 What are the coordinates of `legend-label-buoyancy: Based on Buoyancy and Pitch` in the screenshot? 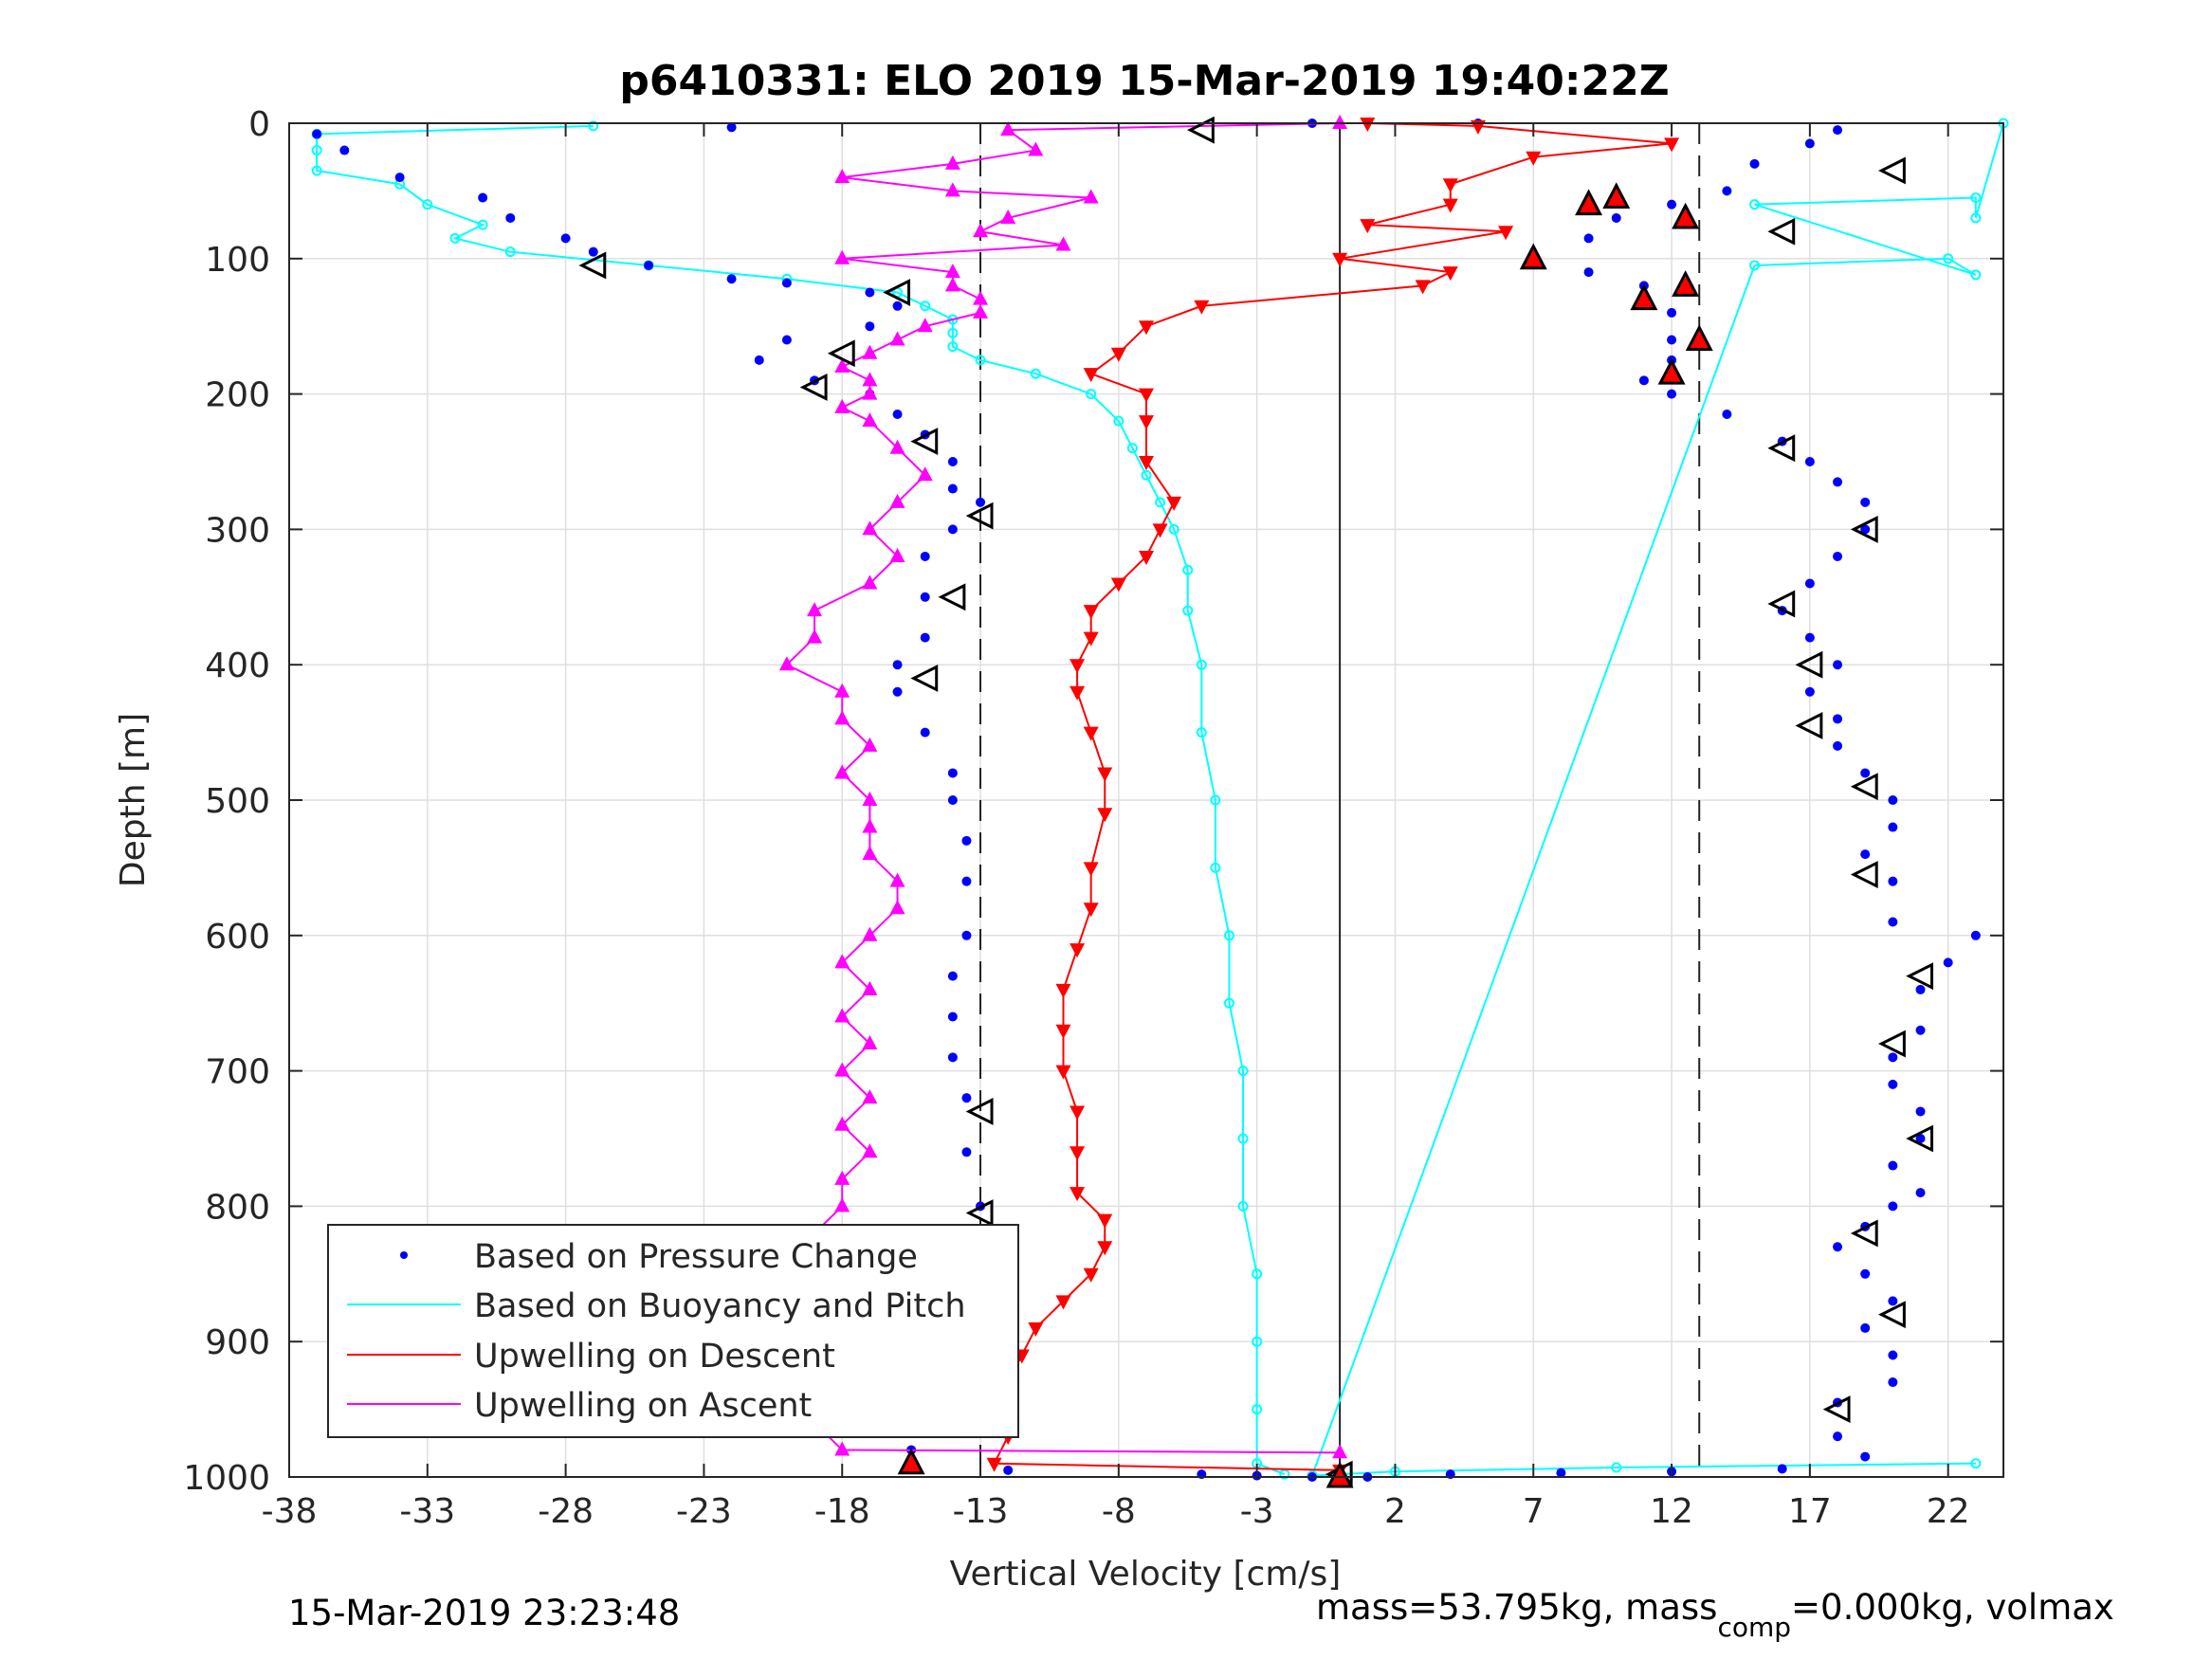 It's located at (720, 1306).